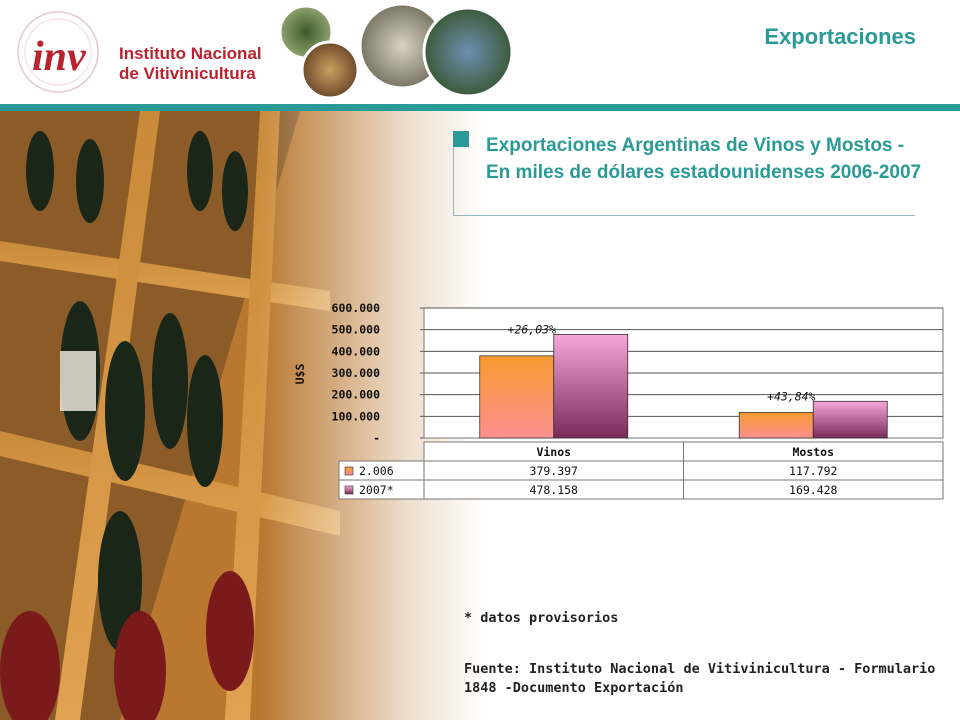 The width and height of the screenshot is (960, 720). What do you see at coordinates (376, 438) in the screenshot?
I see `y-tick-label: -` at bounding box center [376, 438].